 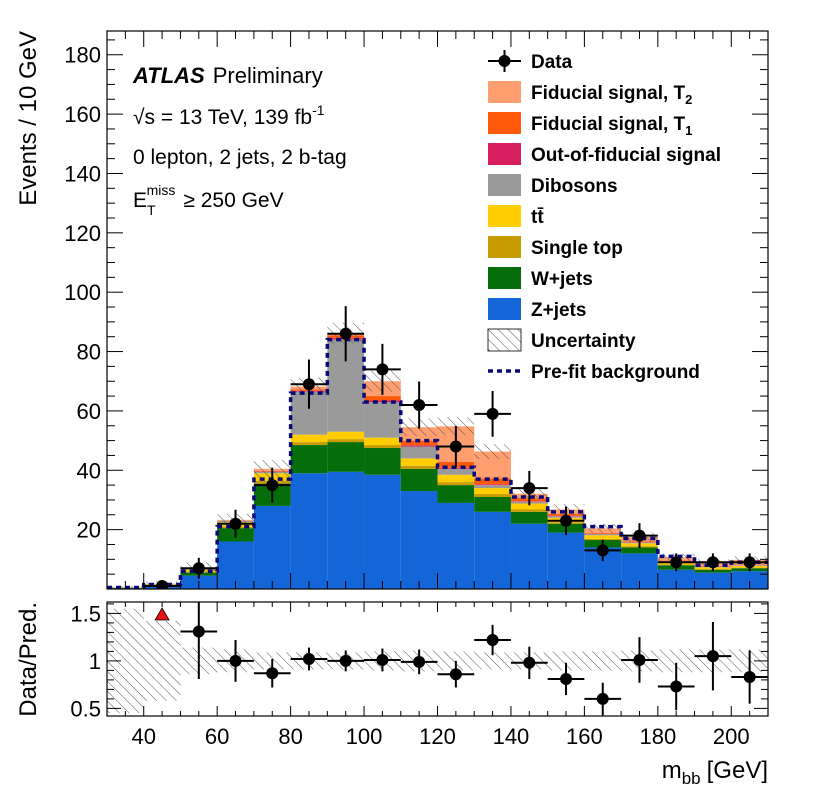 What do you see at coordinates (611, 95) in the screenshot?
I see `legend-label: Fiducial signal, T2` at bounding box center [611, 95].